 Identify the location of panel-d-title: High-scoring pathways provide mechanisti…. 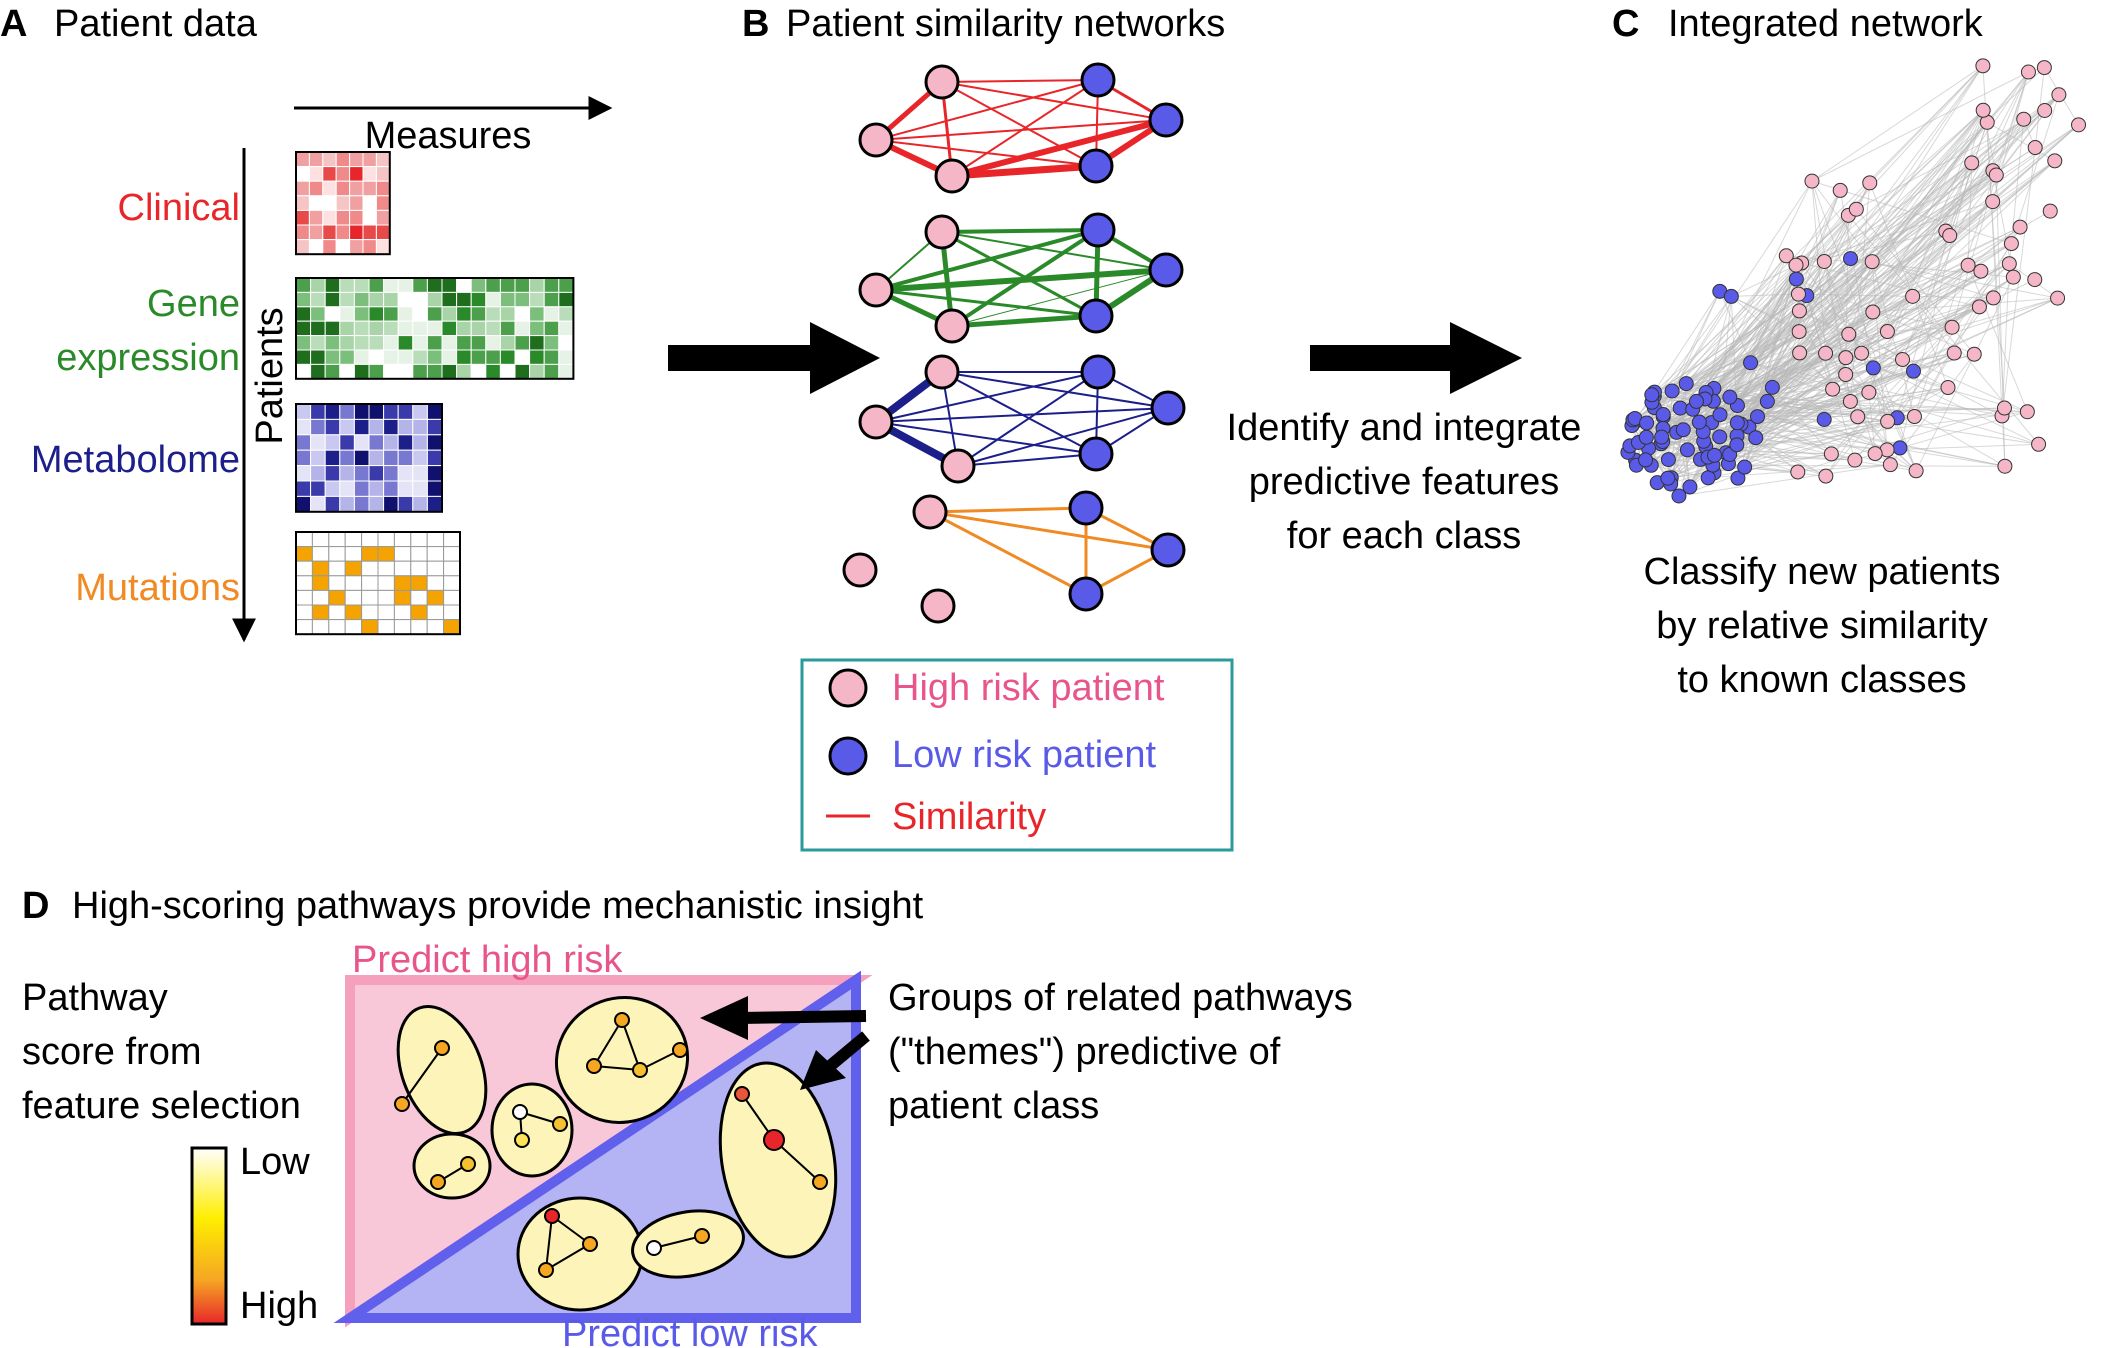
(498, 906).